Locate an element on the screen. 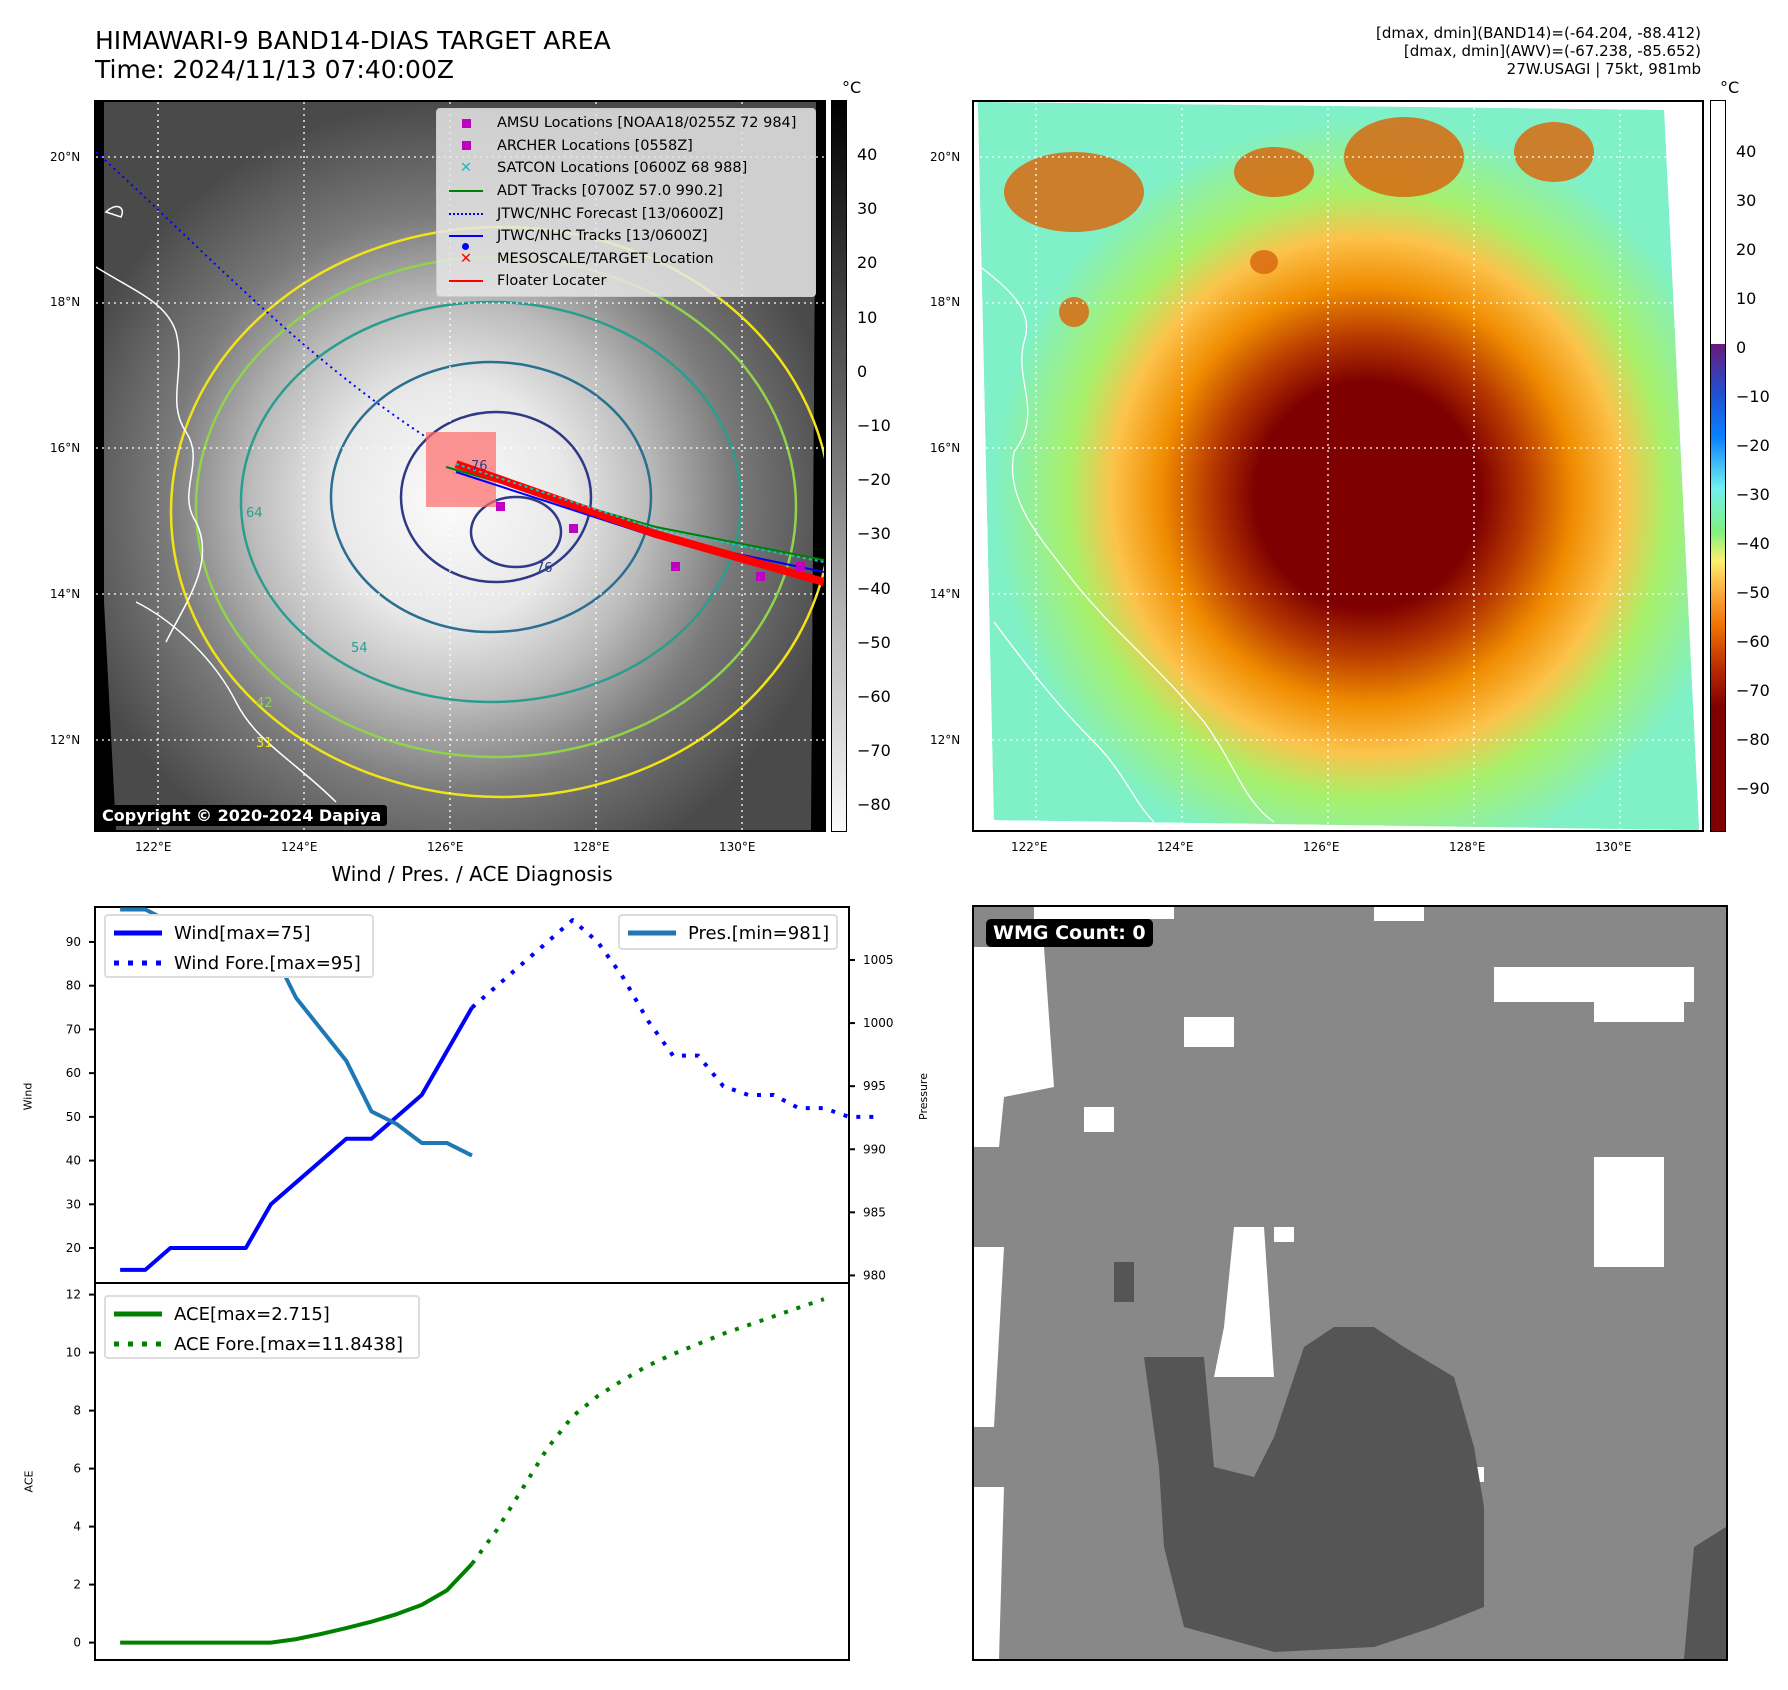 This screenshot has height=1690, width=1788. legend-item: ✕ MESOSCALE/TARGET Location is located at coordinates (626, 259).